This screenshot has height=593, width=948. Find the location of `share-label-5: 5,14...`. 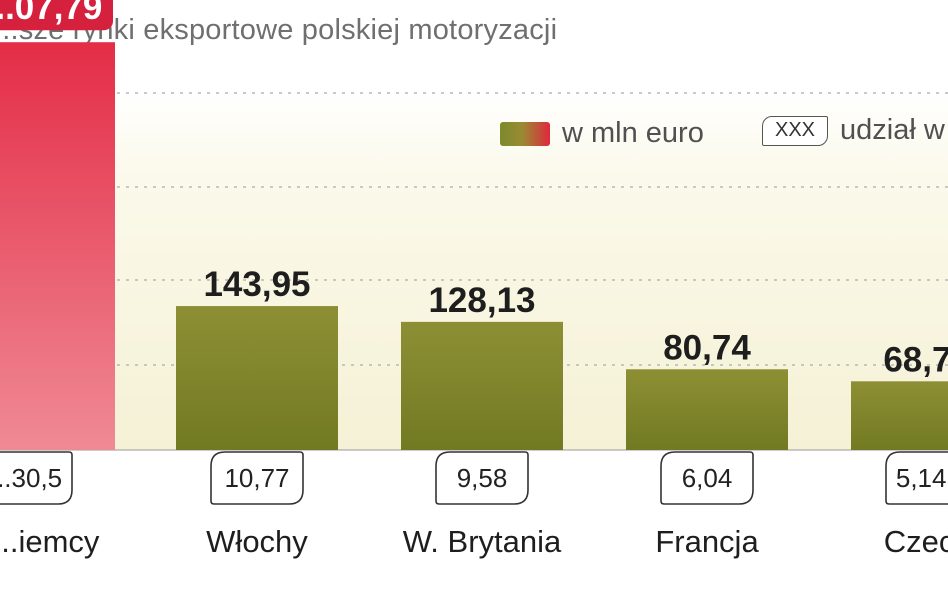

share-label-5: 5,14... is located at coordinates (922, 478).